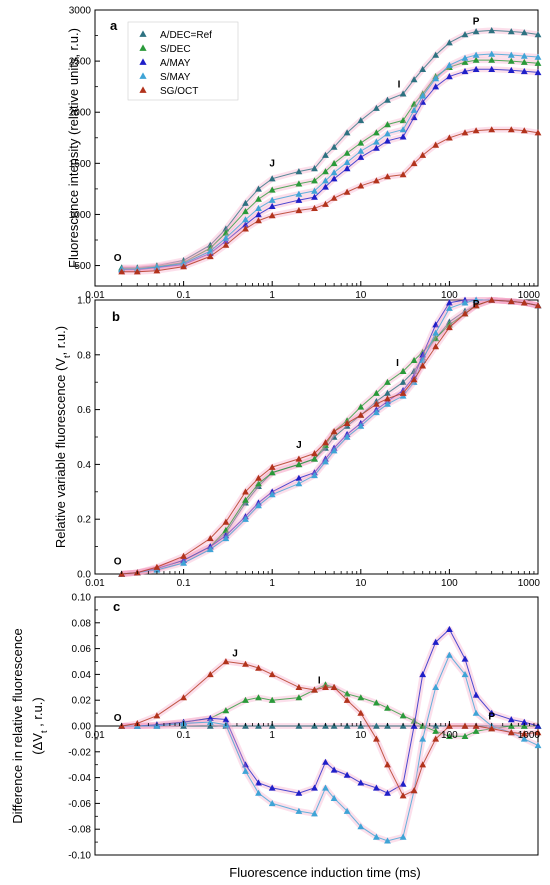 Image resolution: width=550 pixels, height=885 pixels. What do you see at coordinates (84, 465) in the screenshot?
I see `panel-b-y-tick-label: 0.4` at bounding box center [84, 465].